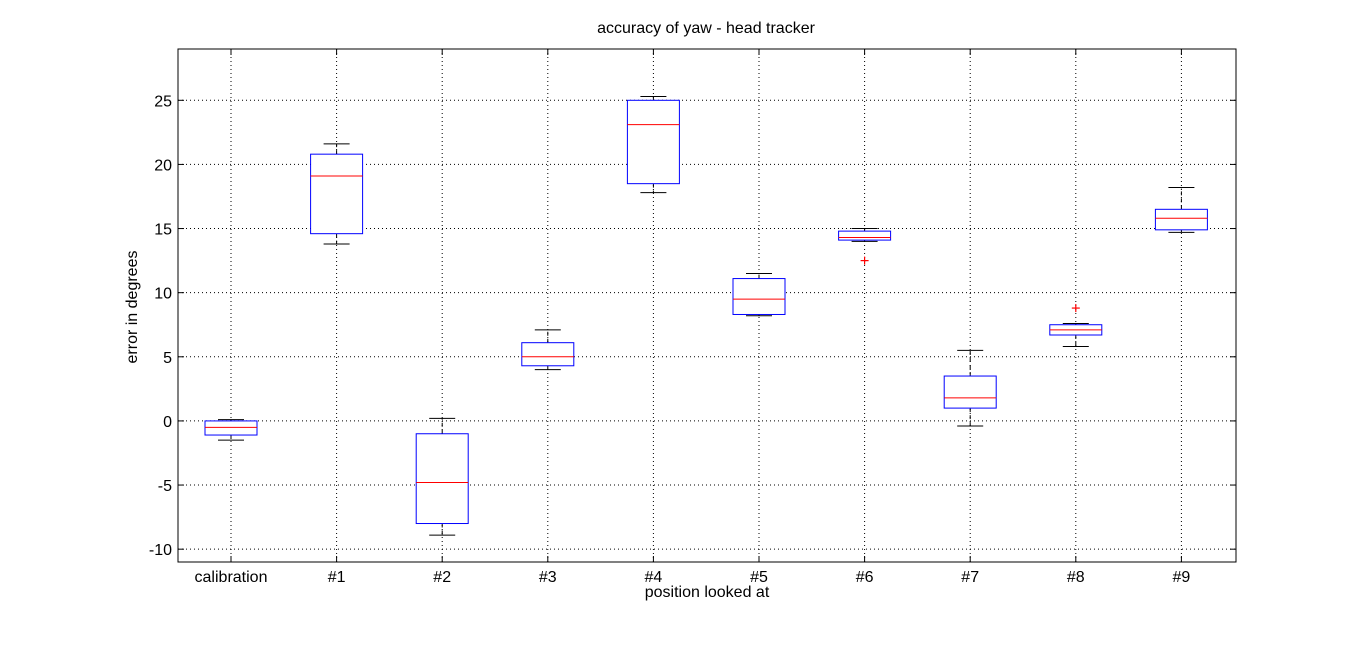 This screenshot has width=1366, height=652. Describe the element at coordinates (163, 165) in the screenshot. I see `y-tick-label: 20` at that location.